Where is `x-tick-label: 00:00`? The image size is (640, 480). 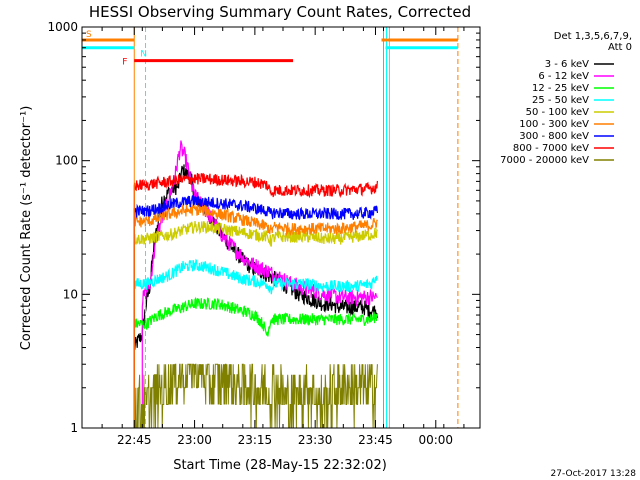
x-tick-label: 00:00 is located at coordinates (435, 440).